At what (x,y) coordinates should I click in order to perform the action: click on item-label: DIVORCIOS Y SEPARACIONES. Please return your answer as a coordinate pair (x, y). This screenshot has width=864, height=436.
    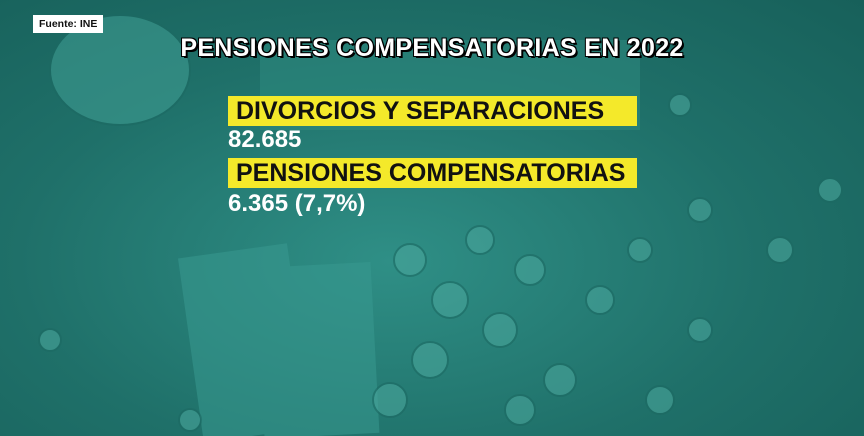
    Looking at the image, I should click on (432, 111).